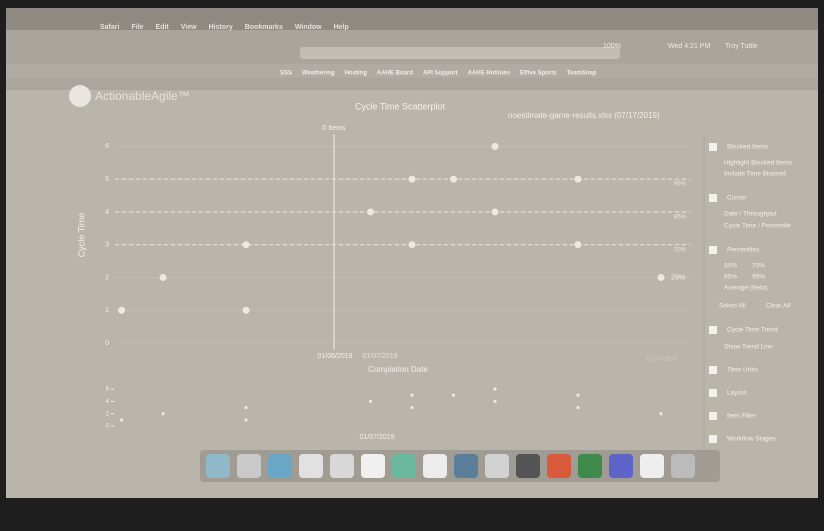 The width and height of the screenshot is (824, 531). I want to click on bookmark: Weathering, so click(318, 74).